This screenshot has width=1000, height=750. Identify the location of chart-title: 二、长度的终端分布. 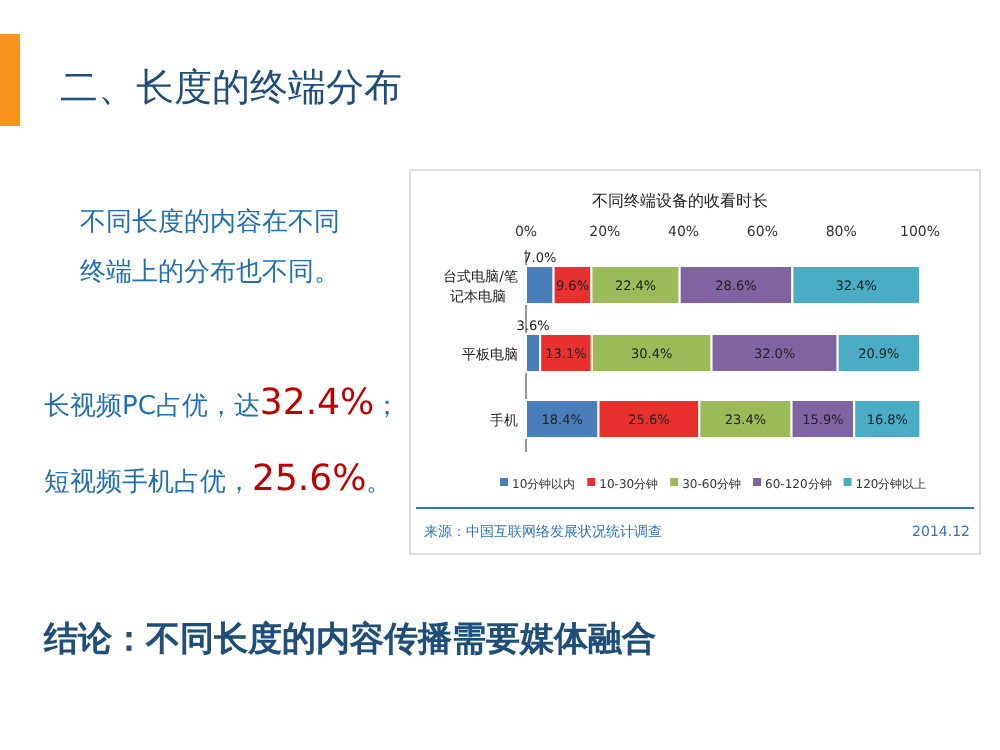
(231, 88).